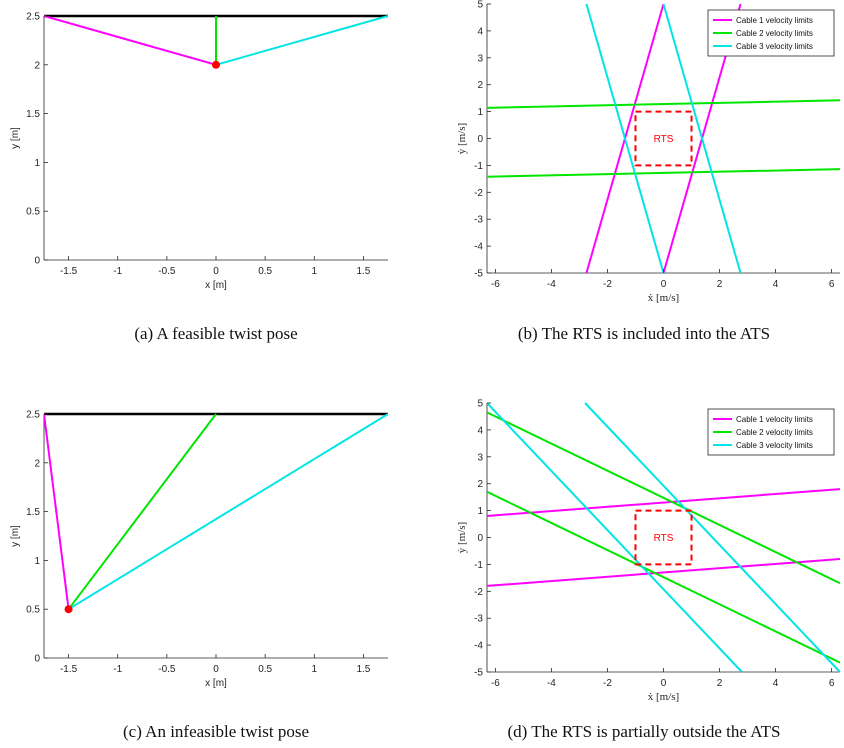 This screenshot has width=844, height=748. I want to click on end-effector-point, so click(216, 64).